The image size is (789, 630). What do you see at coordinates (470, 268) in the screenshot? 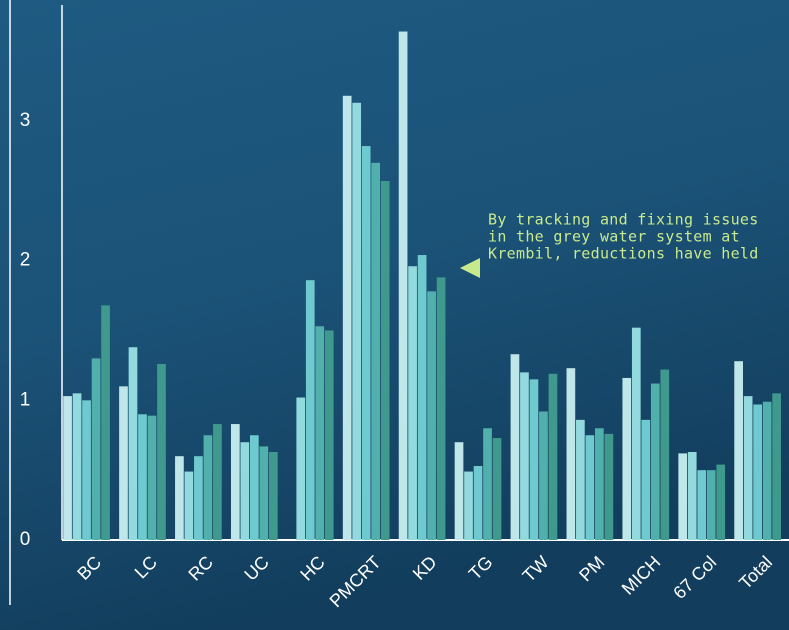
I see `annotation-arrow` at bounding box center [470, 268].